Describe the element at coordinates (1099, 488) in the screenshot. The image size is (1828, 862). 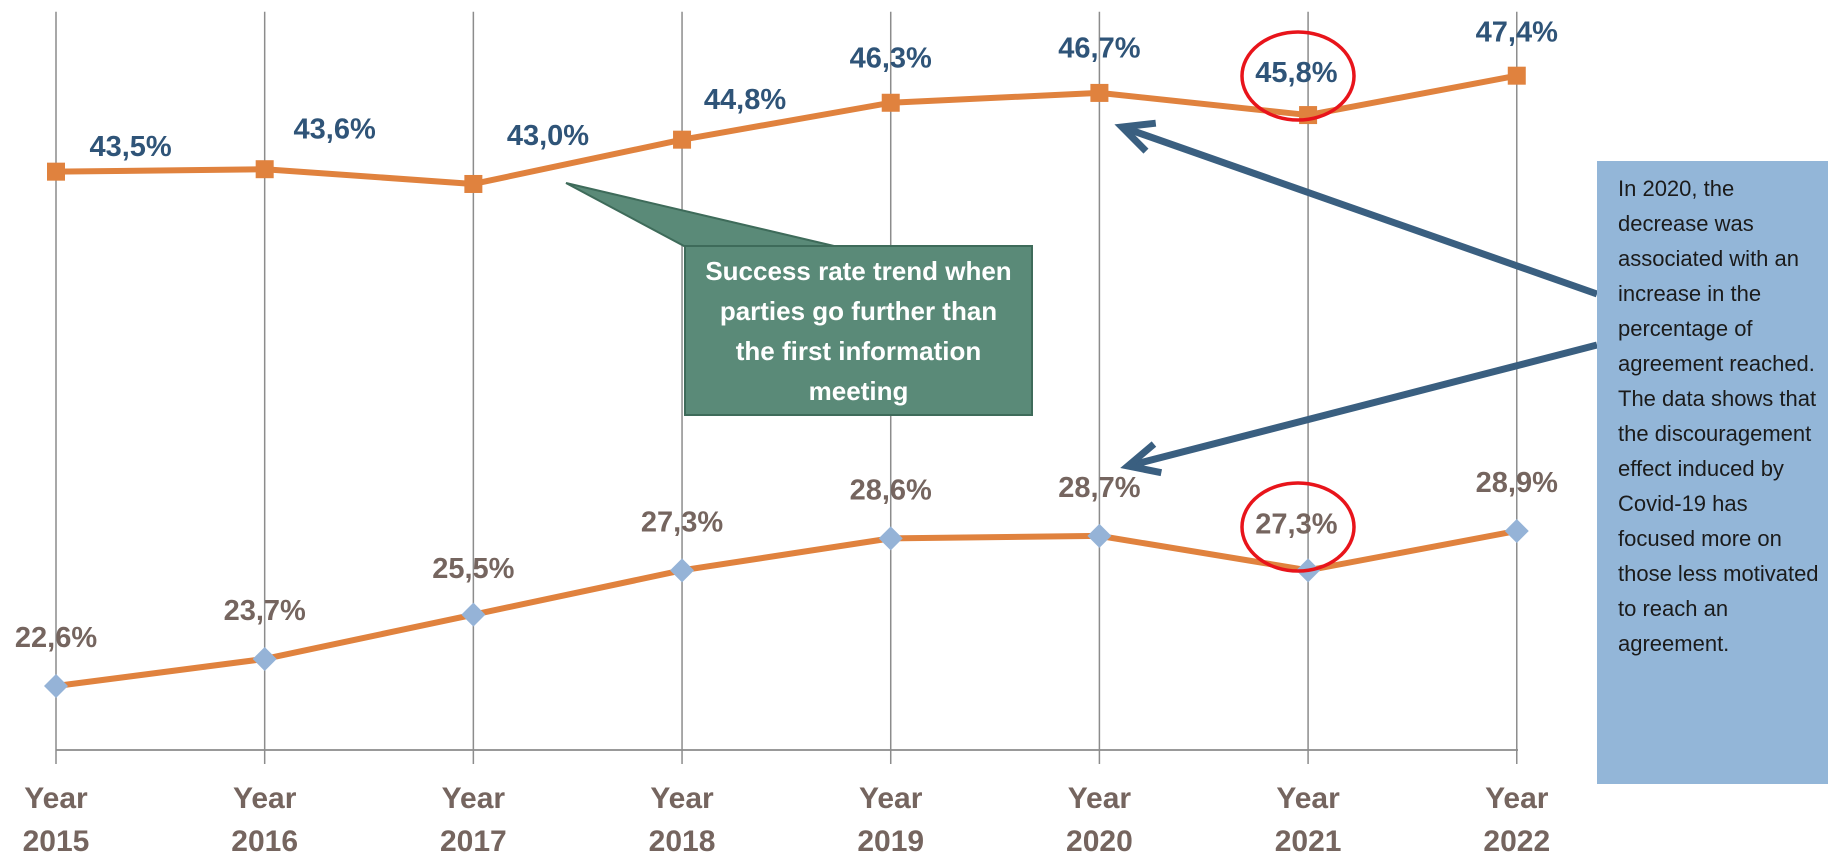
I see `data-label: 28,7%` at that location.